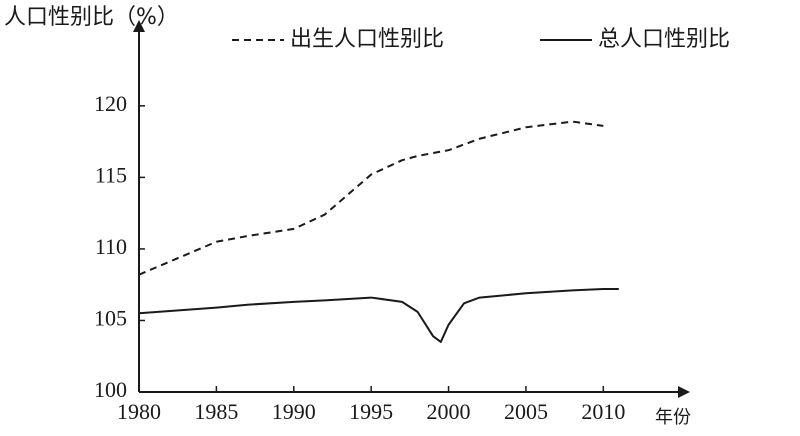  What do you see at coordinates (664, 39) in the screenshot?
I see `legend-label: 总人口性别比` at bounding box center [664, 39].